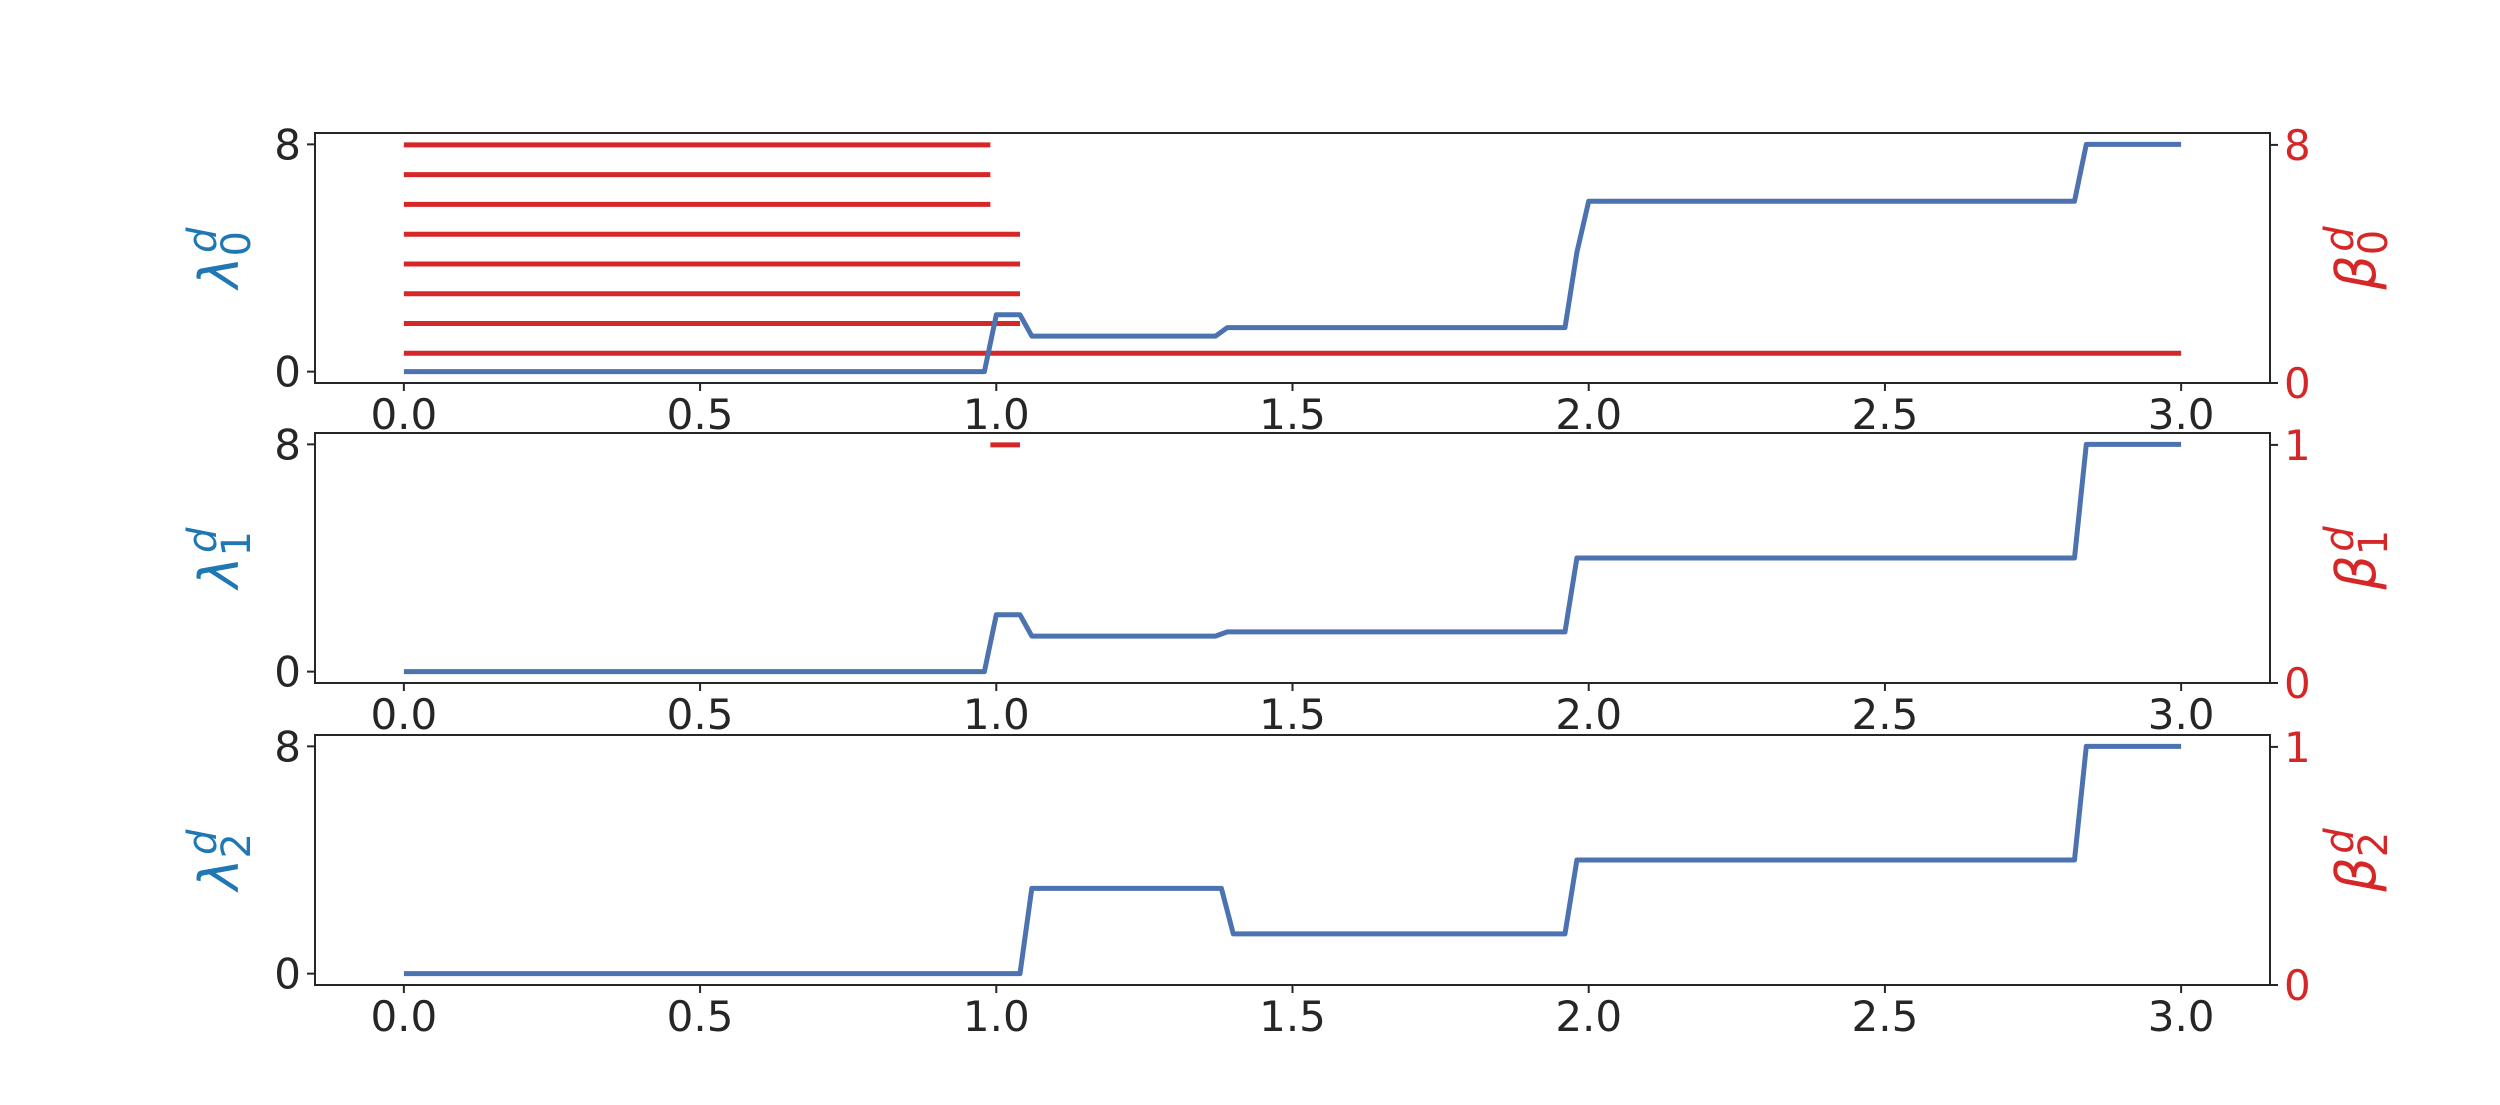 This screenshot has width=2500, height=1105. Describe the element at coordinates (220, 559) in the screenshot. I see `y-left-axis-label: λ1d` at that location.